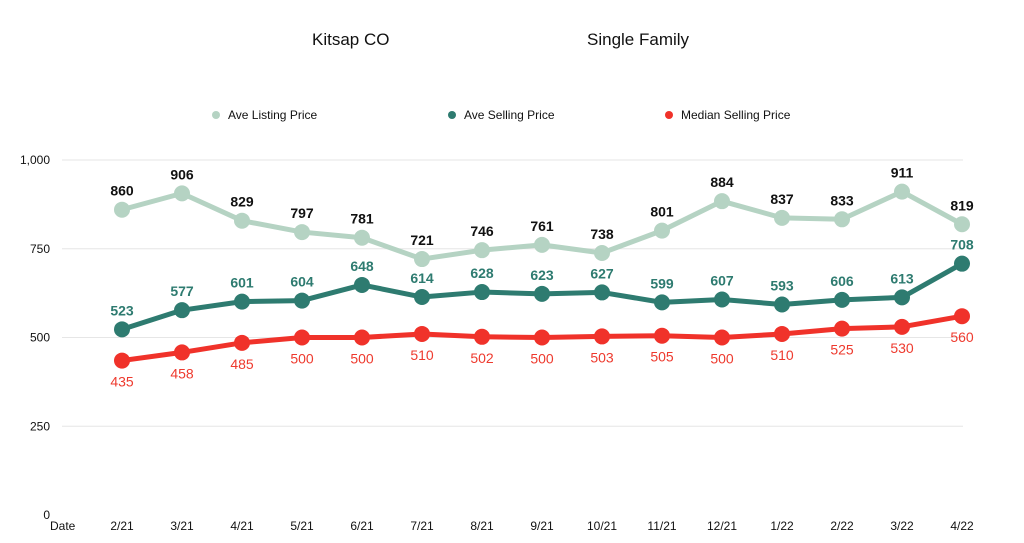  I want to click on data-label: 623, so click(542, 275).